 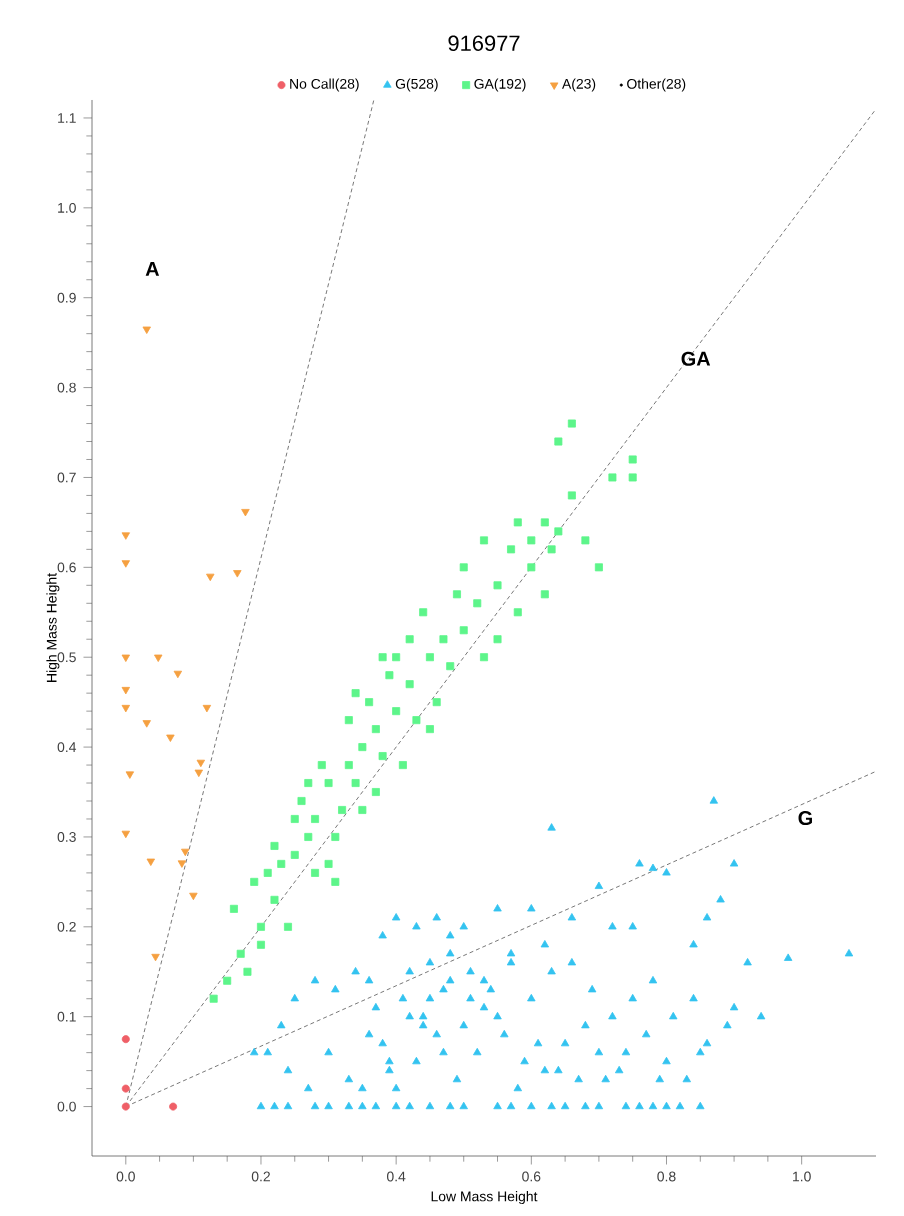 What do you see at coordinates (805, 818) in the screenshot?
I see `annotation: G` at bounding box center [805, 818].